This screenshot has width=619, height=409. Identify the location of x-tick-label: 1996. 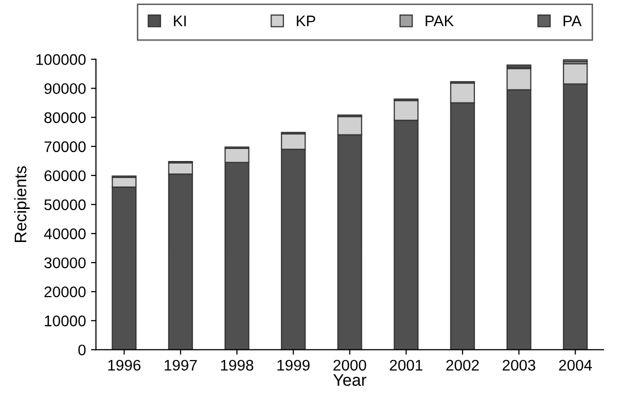
(124, 365).